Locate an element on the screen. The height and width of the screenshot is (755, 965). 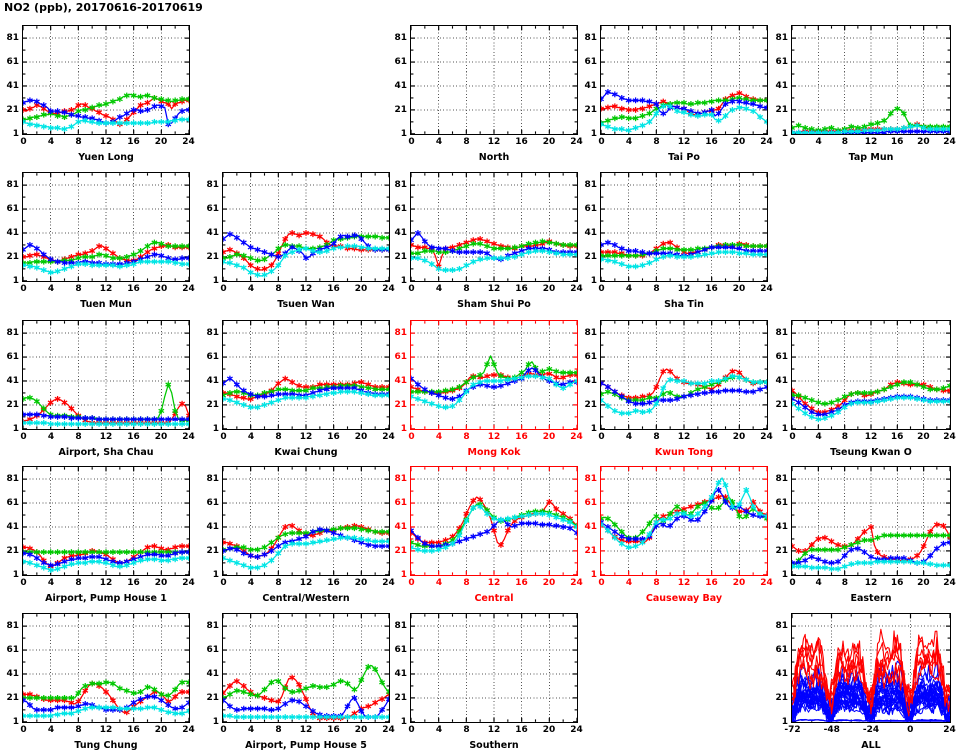
panel-label: Airport, Pump House 5 is located at coordinates (306, 745).